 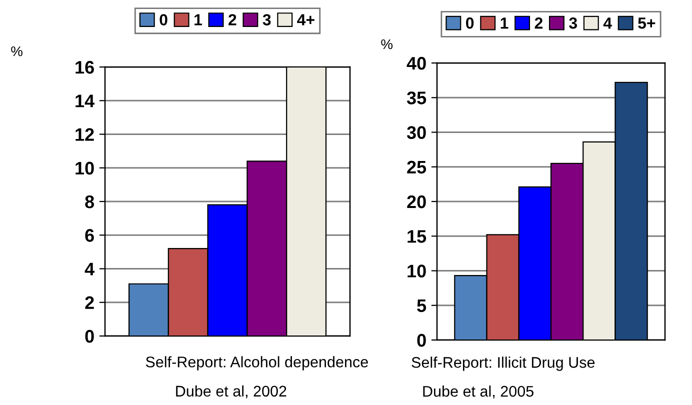 I want to click on y-tick-label: 5, so click(x=421, y=305).